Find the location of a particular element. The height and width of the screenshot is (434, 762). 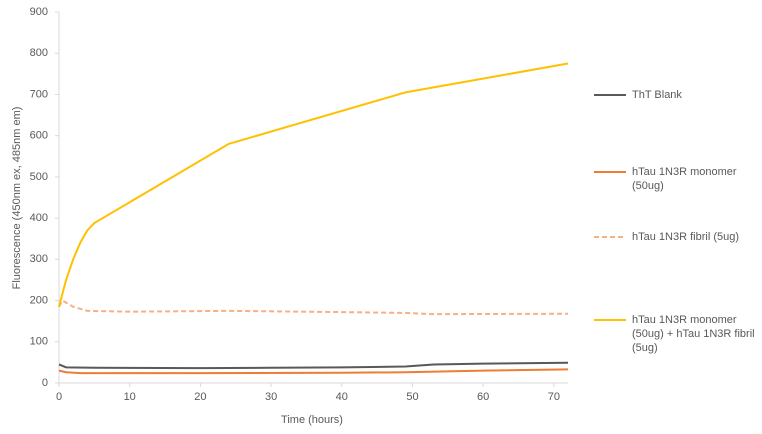

x-tick-label: 70 is located at coordinates (554, 397).